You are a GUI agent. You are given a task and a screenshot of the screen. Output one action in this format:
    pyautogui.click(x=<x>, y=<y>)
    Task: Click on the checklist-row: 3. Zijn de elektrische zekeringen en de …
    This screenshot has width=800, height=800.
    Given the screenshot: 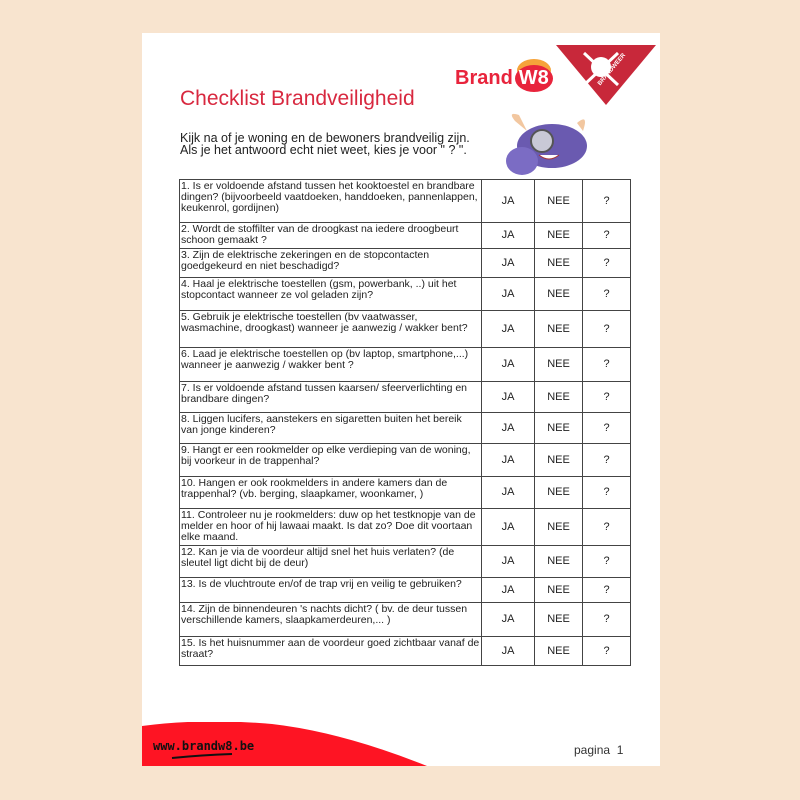 What is the action you would take?
    pyautogui.click(x=405, y=263)
    